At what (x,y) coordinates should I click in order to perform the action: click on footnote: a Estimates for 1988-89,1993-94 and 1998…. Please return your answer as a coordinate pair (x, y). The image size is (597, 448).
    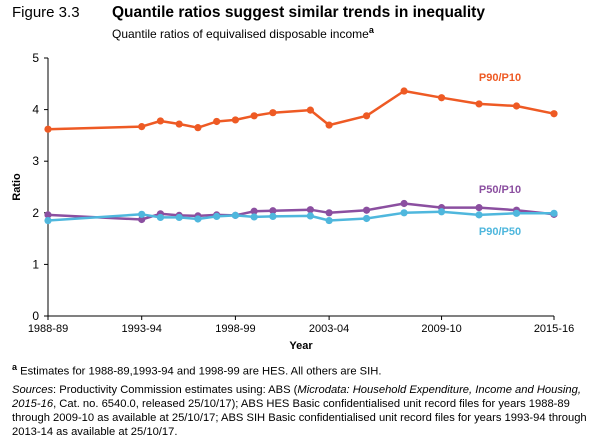
    Looking at the image, I should click on (299, 370).